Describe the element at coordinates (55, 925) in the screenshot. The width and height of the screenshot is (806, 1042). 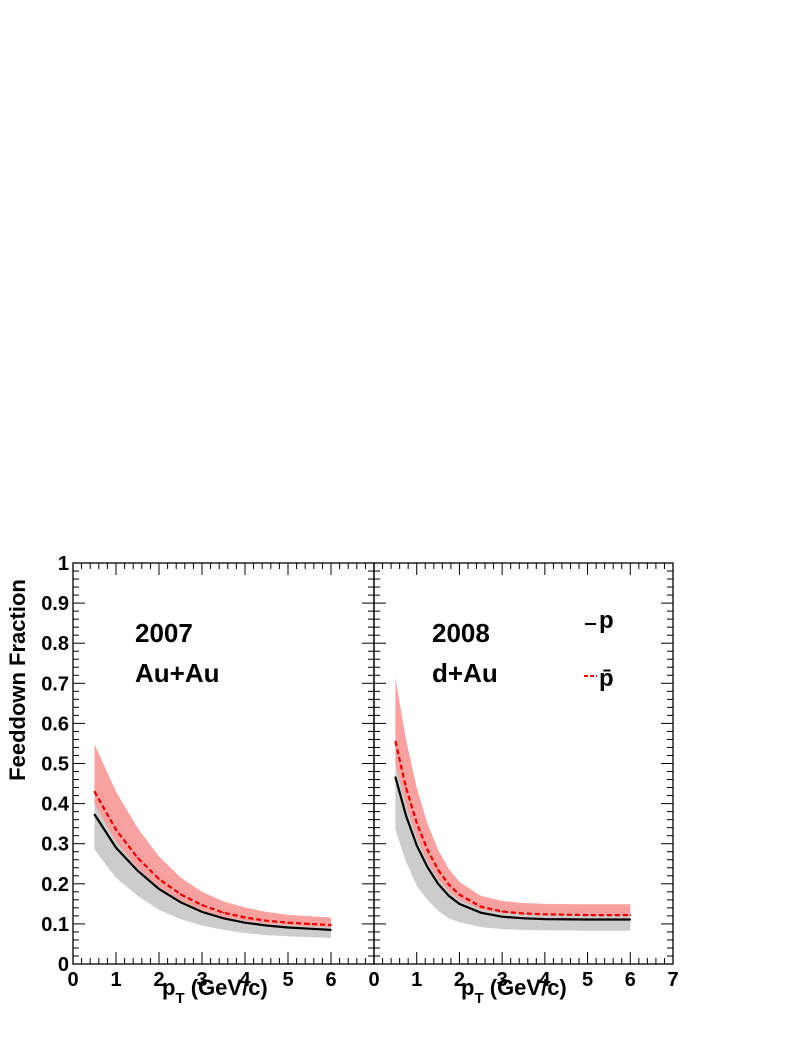
I see `y-tick-label: 0.1` at that location.